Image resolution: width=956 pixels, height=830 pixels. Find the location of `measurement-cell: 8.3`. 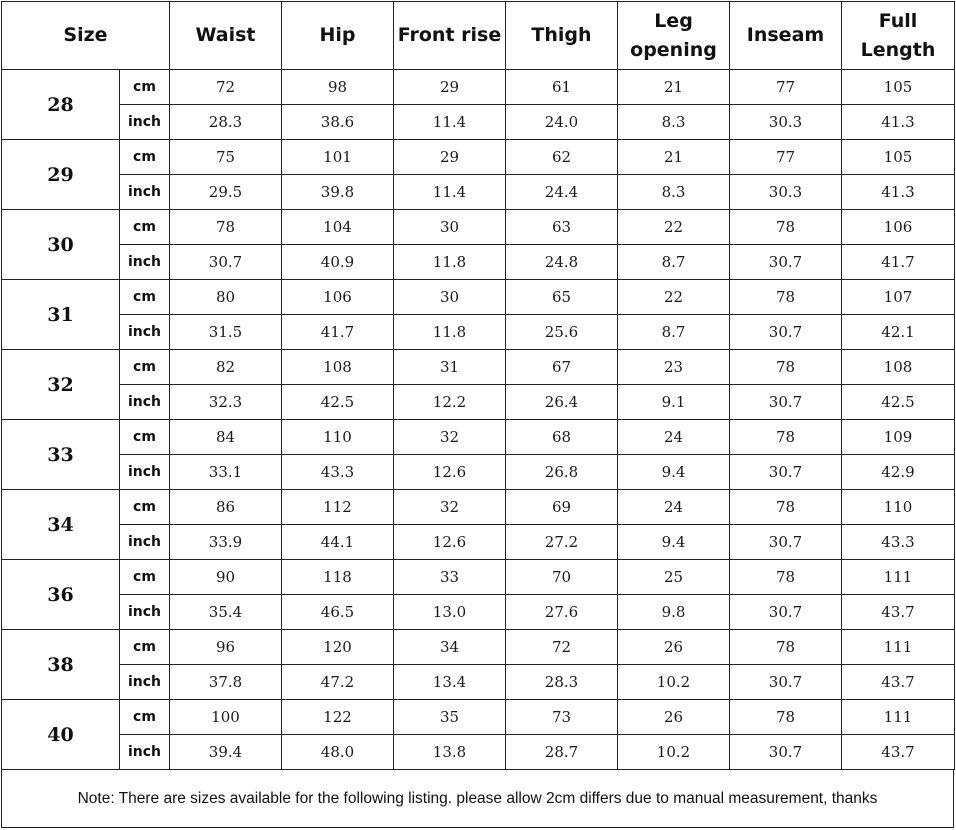

measurement-cell: 8.3 is located at coordinates (673, 122).